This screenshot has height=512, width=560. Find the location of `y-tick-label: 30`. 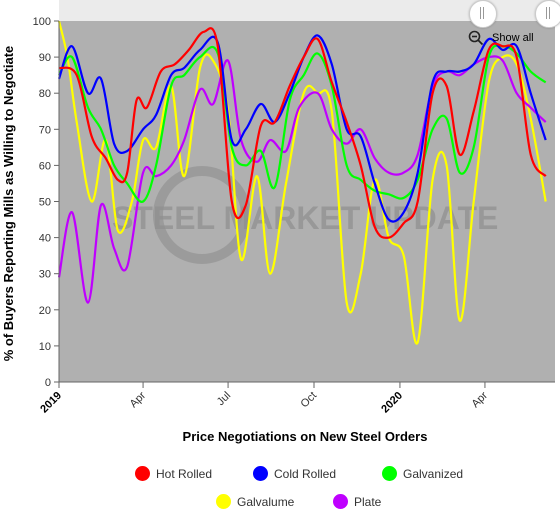

y-tick-label: 30 is located at coordinates (45, 275).